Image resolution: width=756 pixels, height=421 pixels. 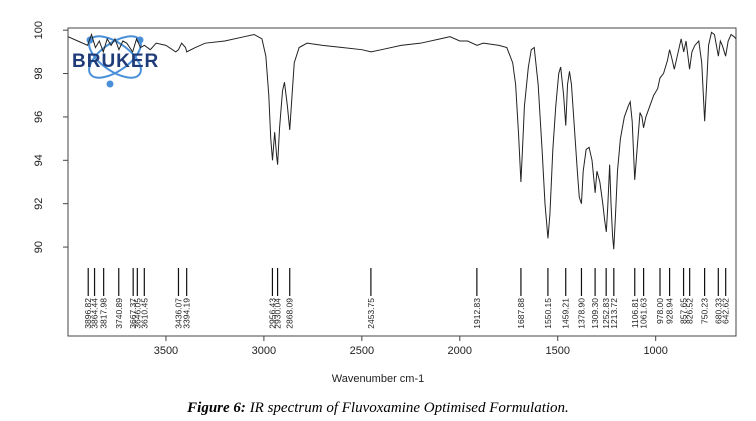 I want to click on peak-label: 1912.83, so click(x=477, y=313).